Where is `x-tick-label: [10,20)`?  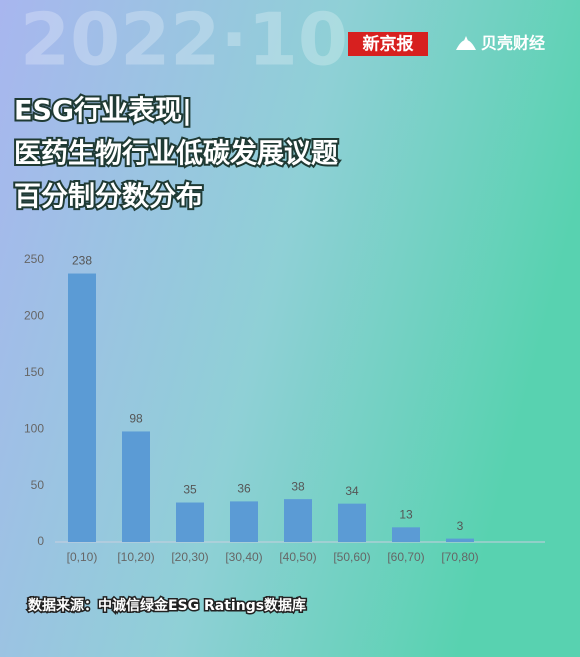 x-tick-label: [10,20) is located at coordinates (135, 557).